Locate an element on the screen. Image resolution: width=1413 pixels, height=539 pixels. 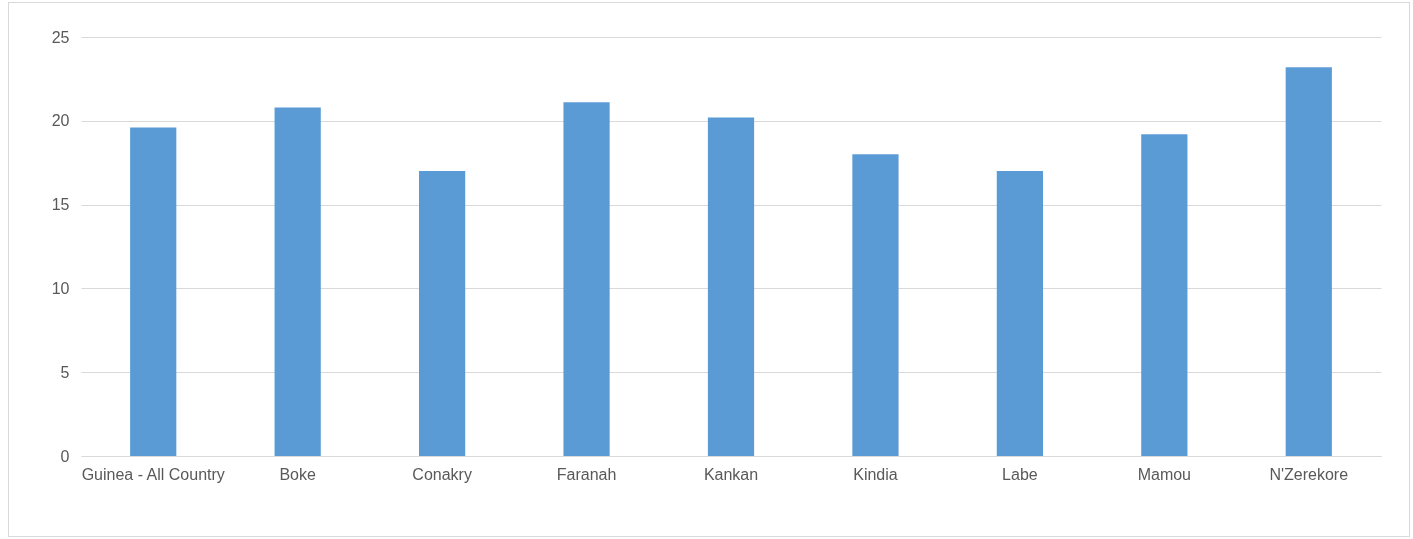
x-tick-label: Faranah is located at coordinates (586, 474).